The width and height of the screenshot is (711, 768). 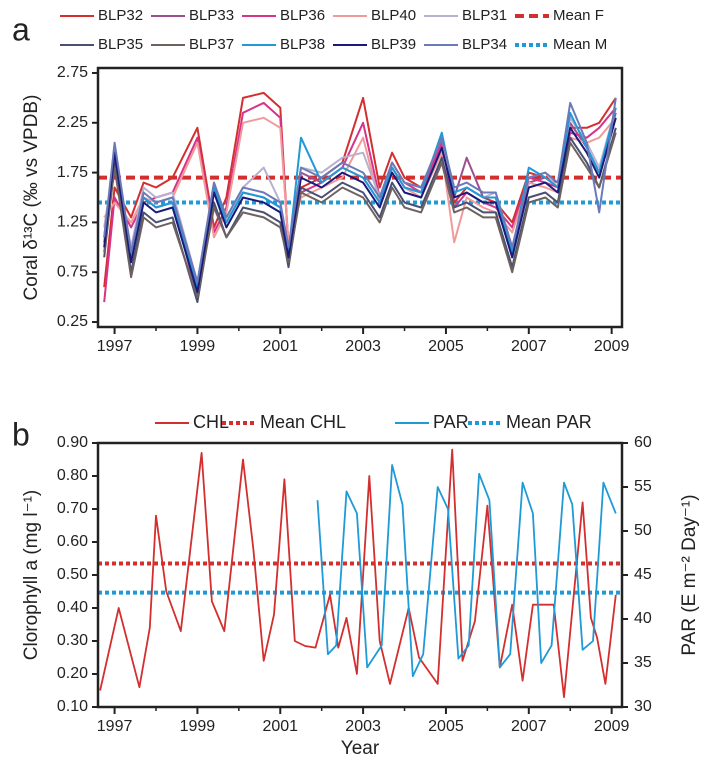 What do you see at coordinates (303, 422) in the screenshot?
I see `legend-label: Mean CHL` at bounding box center [303, 422].